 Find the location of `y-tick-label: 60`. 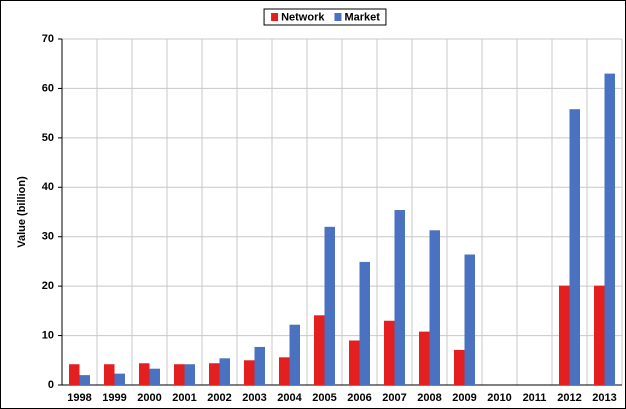

y-tick-label: 60 is located at coordinates (48, 88).